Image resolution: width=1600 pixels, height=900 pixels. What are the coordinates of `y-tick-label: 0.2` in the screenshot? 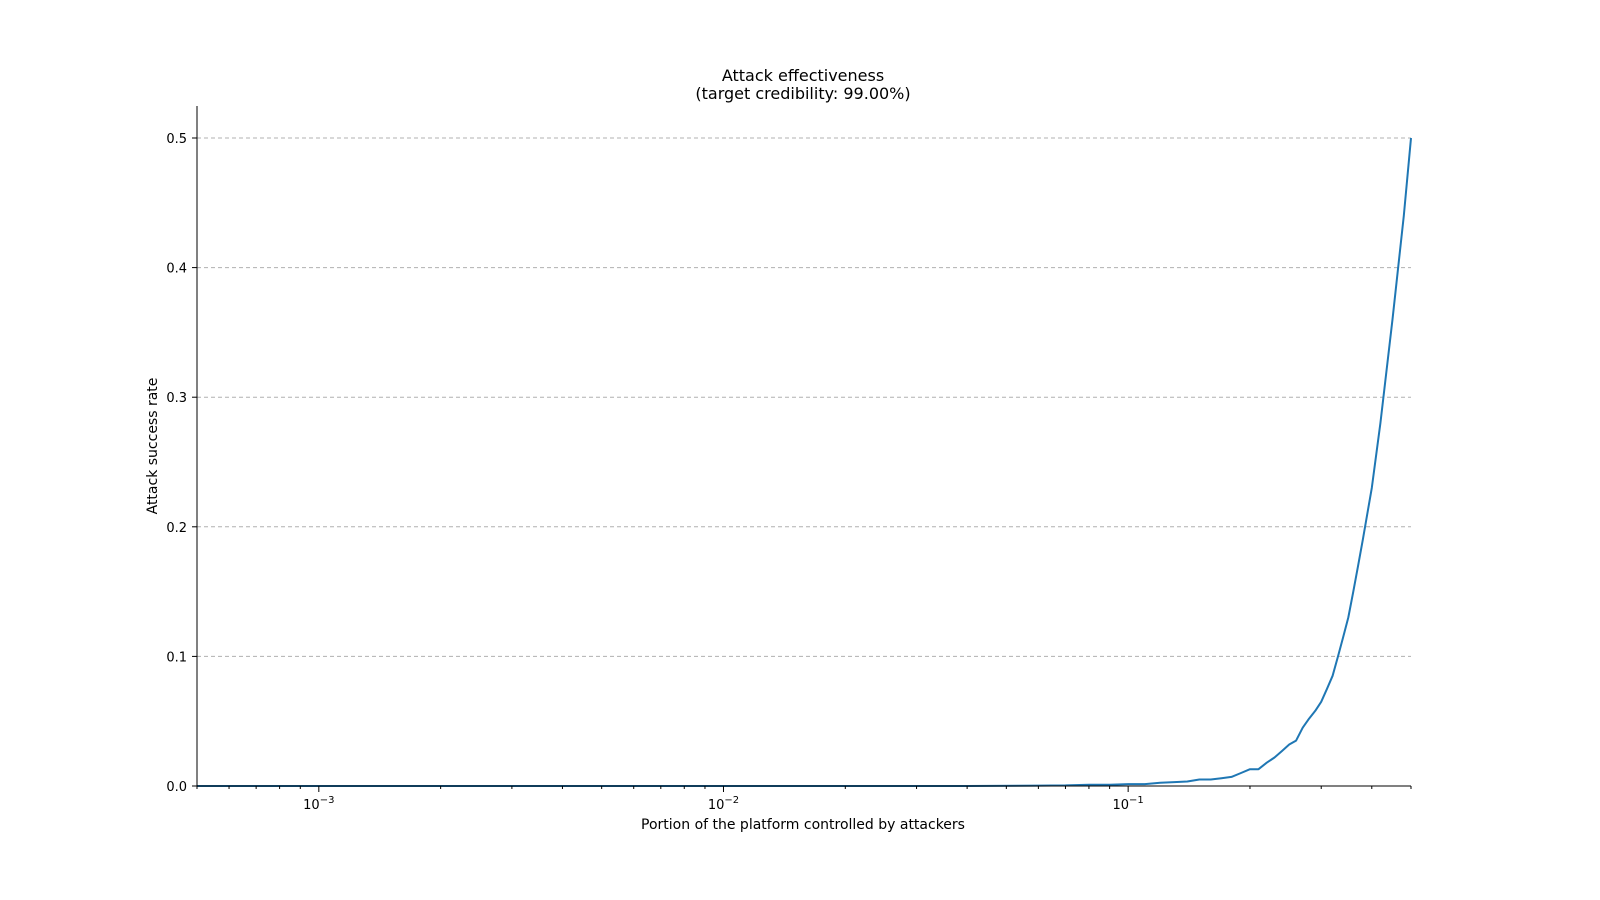 It's located at (176, 528).